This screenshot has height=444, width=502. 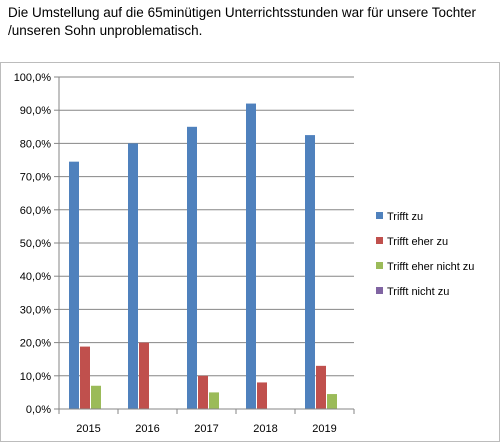 I want to click on y-tick-label: 80,0%, so click(x=35, y=144).